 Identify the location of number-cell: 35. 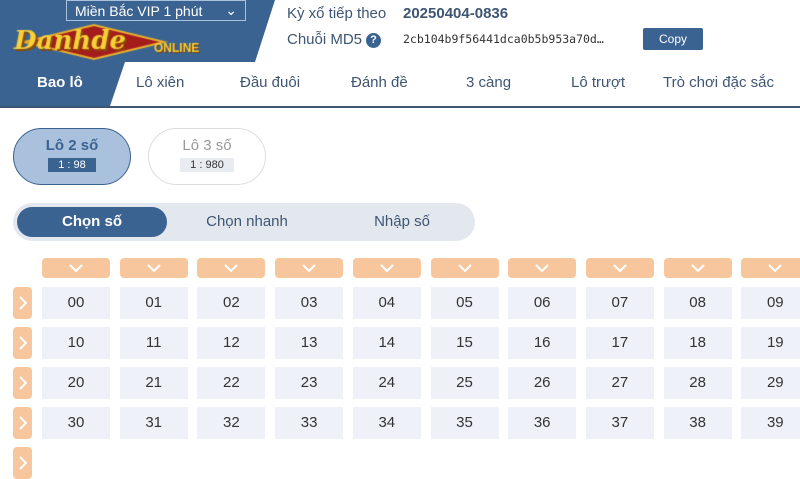
(464, 423).